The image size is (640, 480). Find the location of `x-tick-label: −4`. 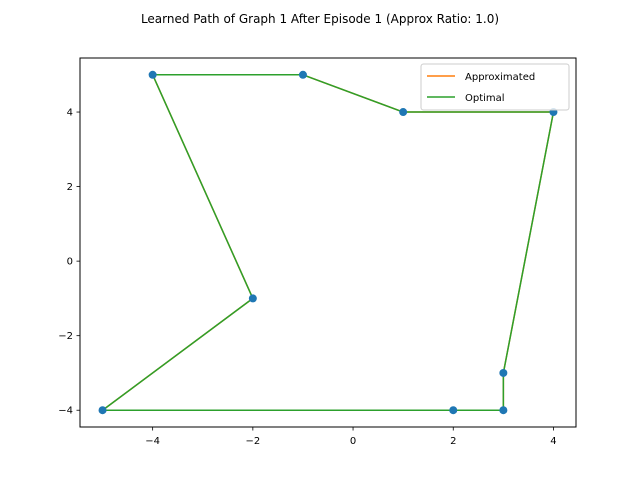

x-tick-label: −4 is located at coordinates (152, 441).